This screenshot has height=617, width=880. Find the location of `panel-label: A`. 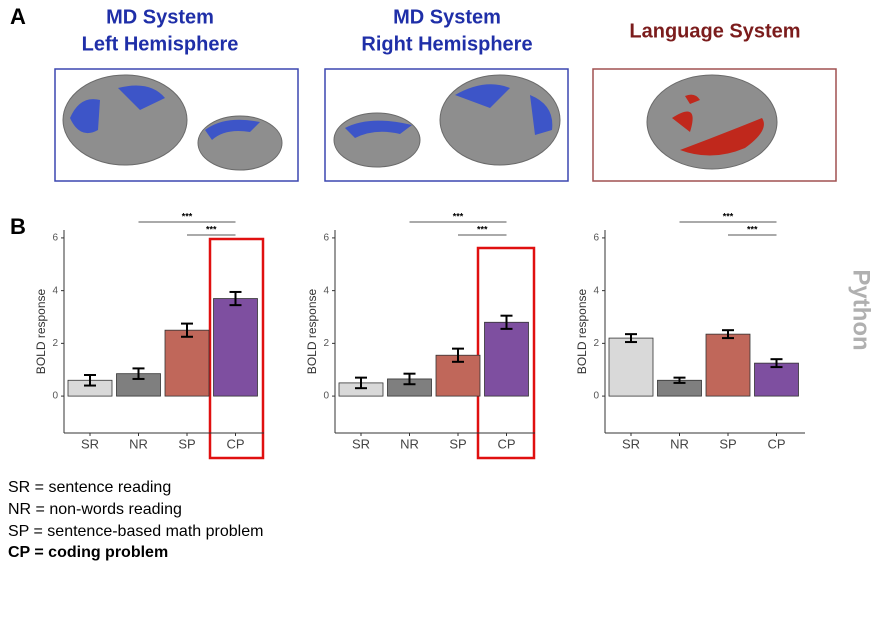

panel-label: A is located at coordinates (18, 16).